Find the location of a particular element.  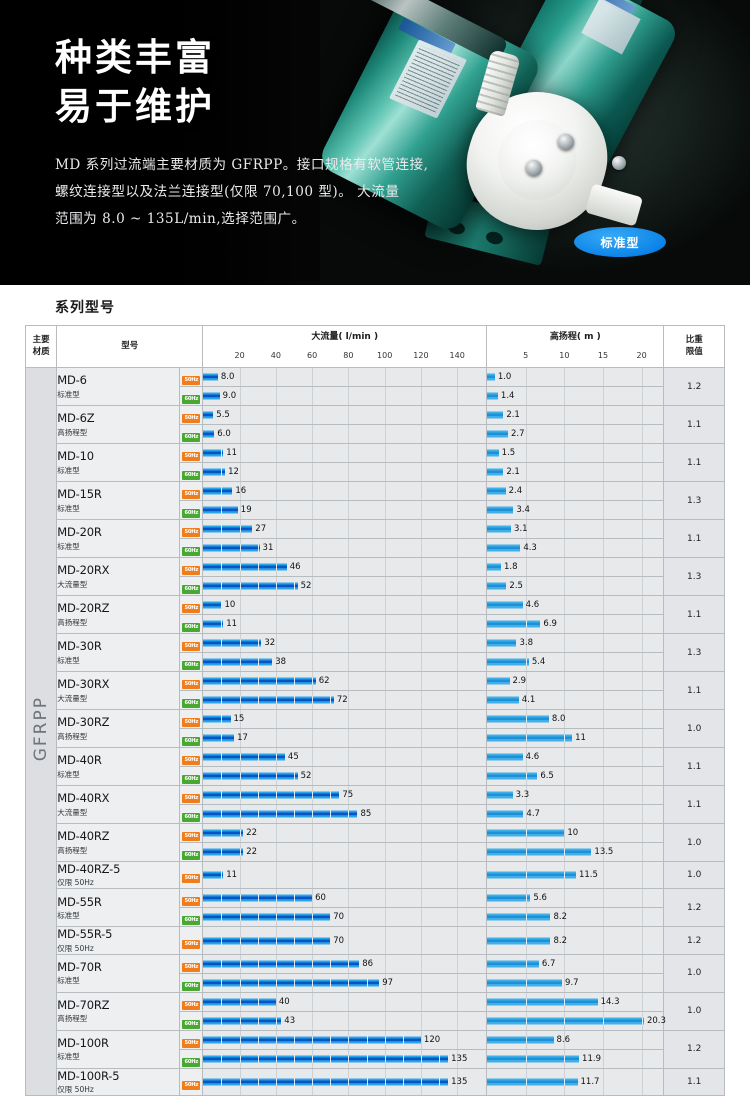

model-cell: MD-40RZ 高扬程型 is located at coordinates (118, 842).